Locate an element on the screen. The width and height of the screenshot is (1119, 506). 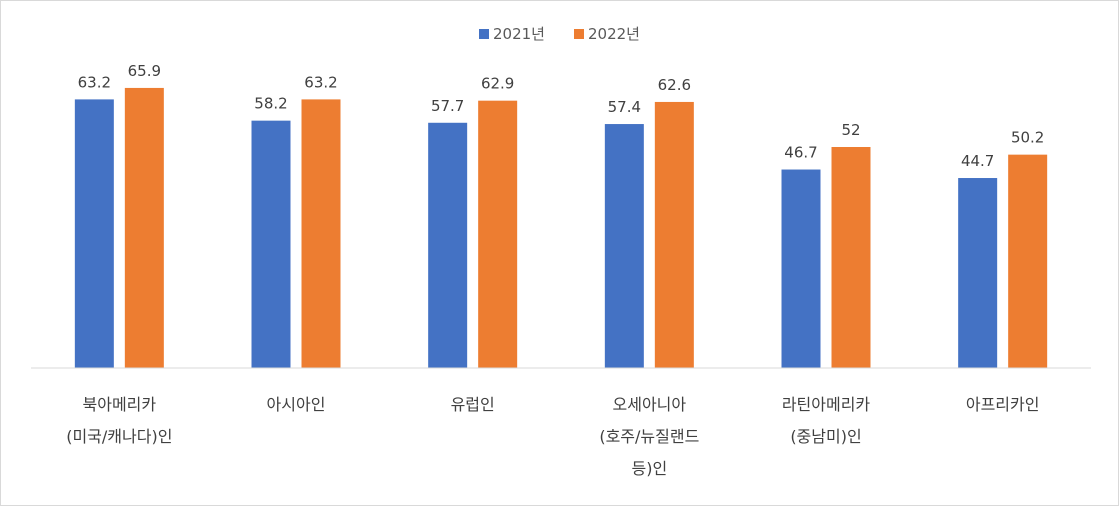
data-label-2021-3: 57.4 is located at coordinates (624, 107).